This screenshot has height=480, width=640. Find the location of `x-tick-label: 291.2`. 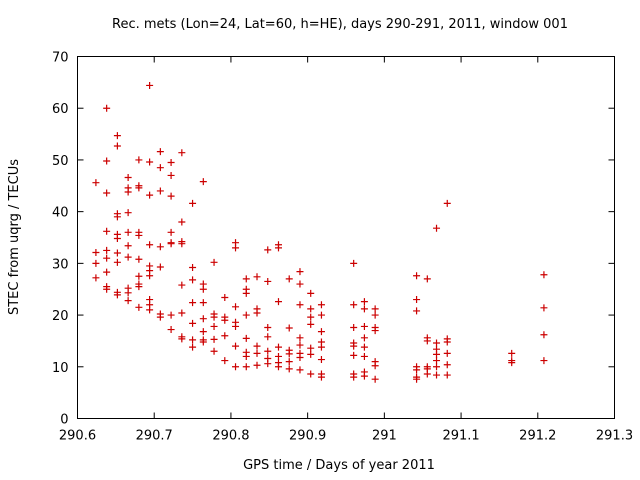

x-tick-label: 291.2 is located at coordinates (537, 436).